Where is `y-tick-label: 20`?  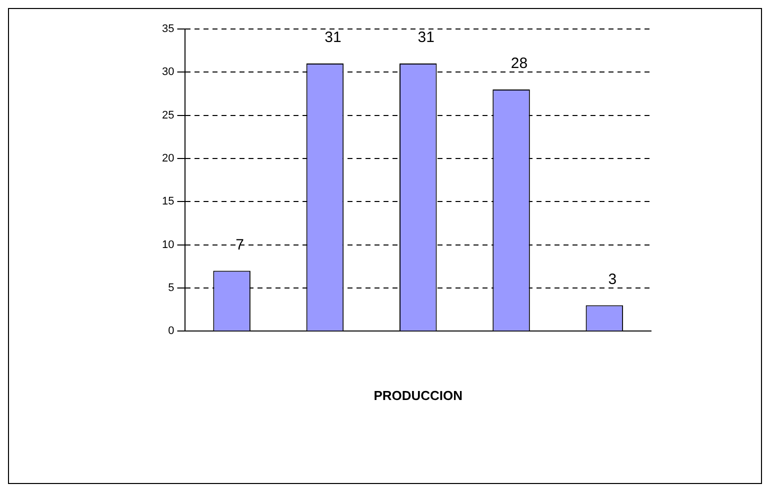 y-tick-label: 20 is located at coordinates (168, 158).